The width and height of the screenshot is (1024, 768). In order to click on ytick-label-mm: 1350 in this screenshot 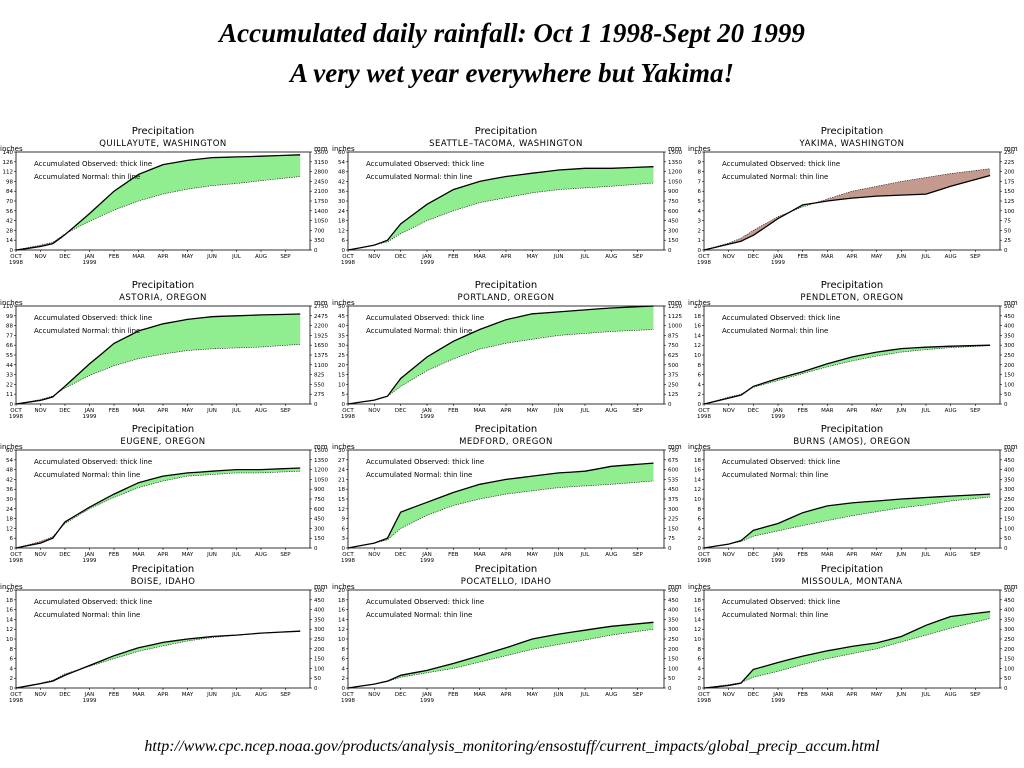, I will do `click(675, 163)`.